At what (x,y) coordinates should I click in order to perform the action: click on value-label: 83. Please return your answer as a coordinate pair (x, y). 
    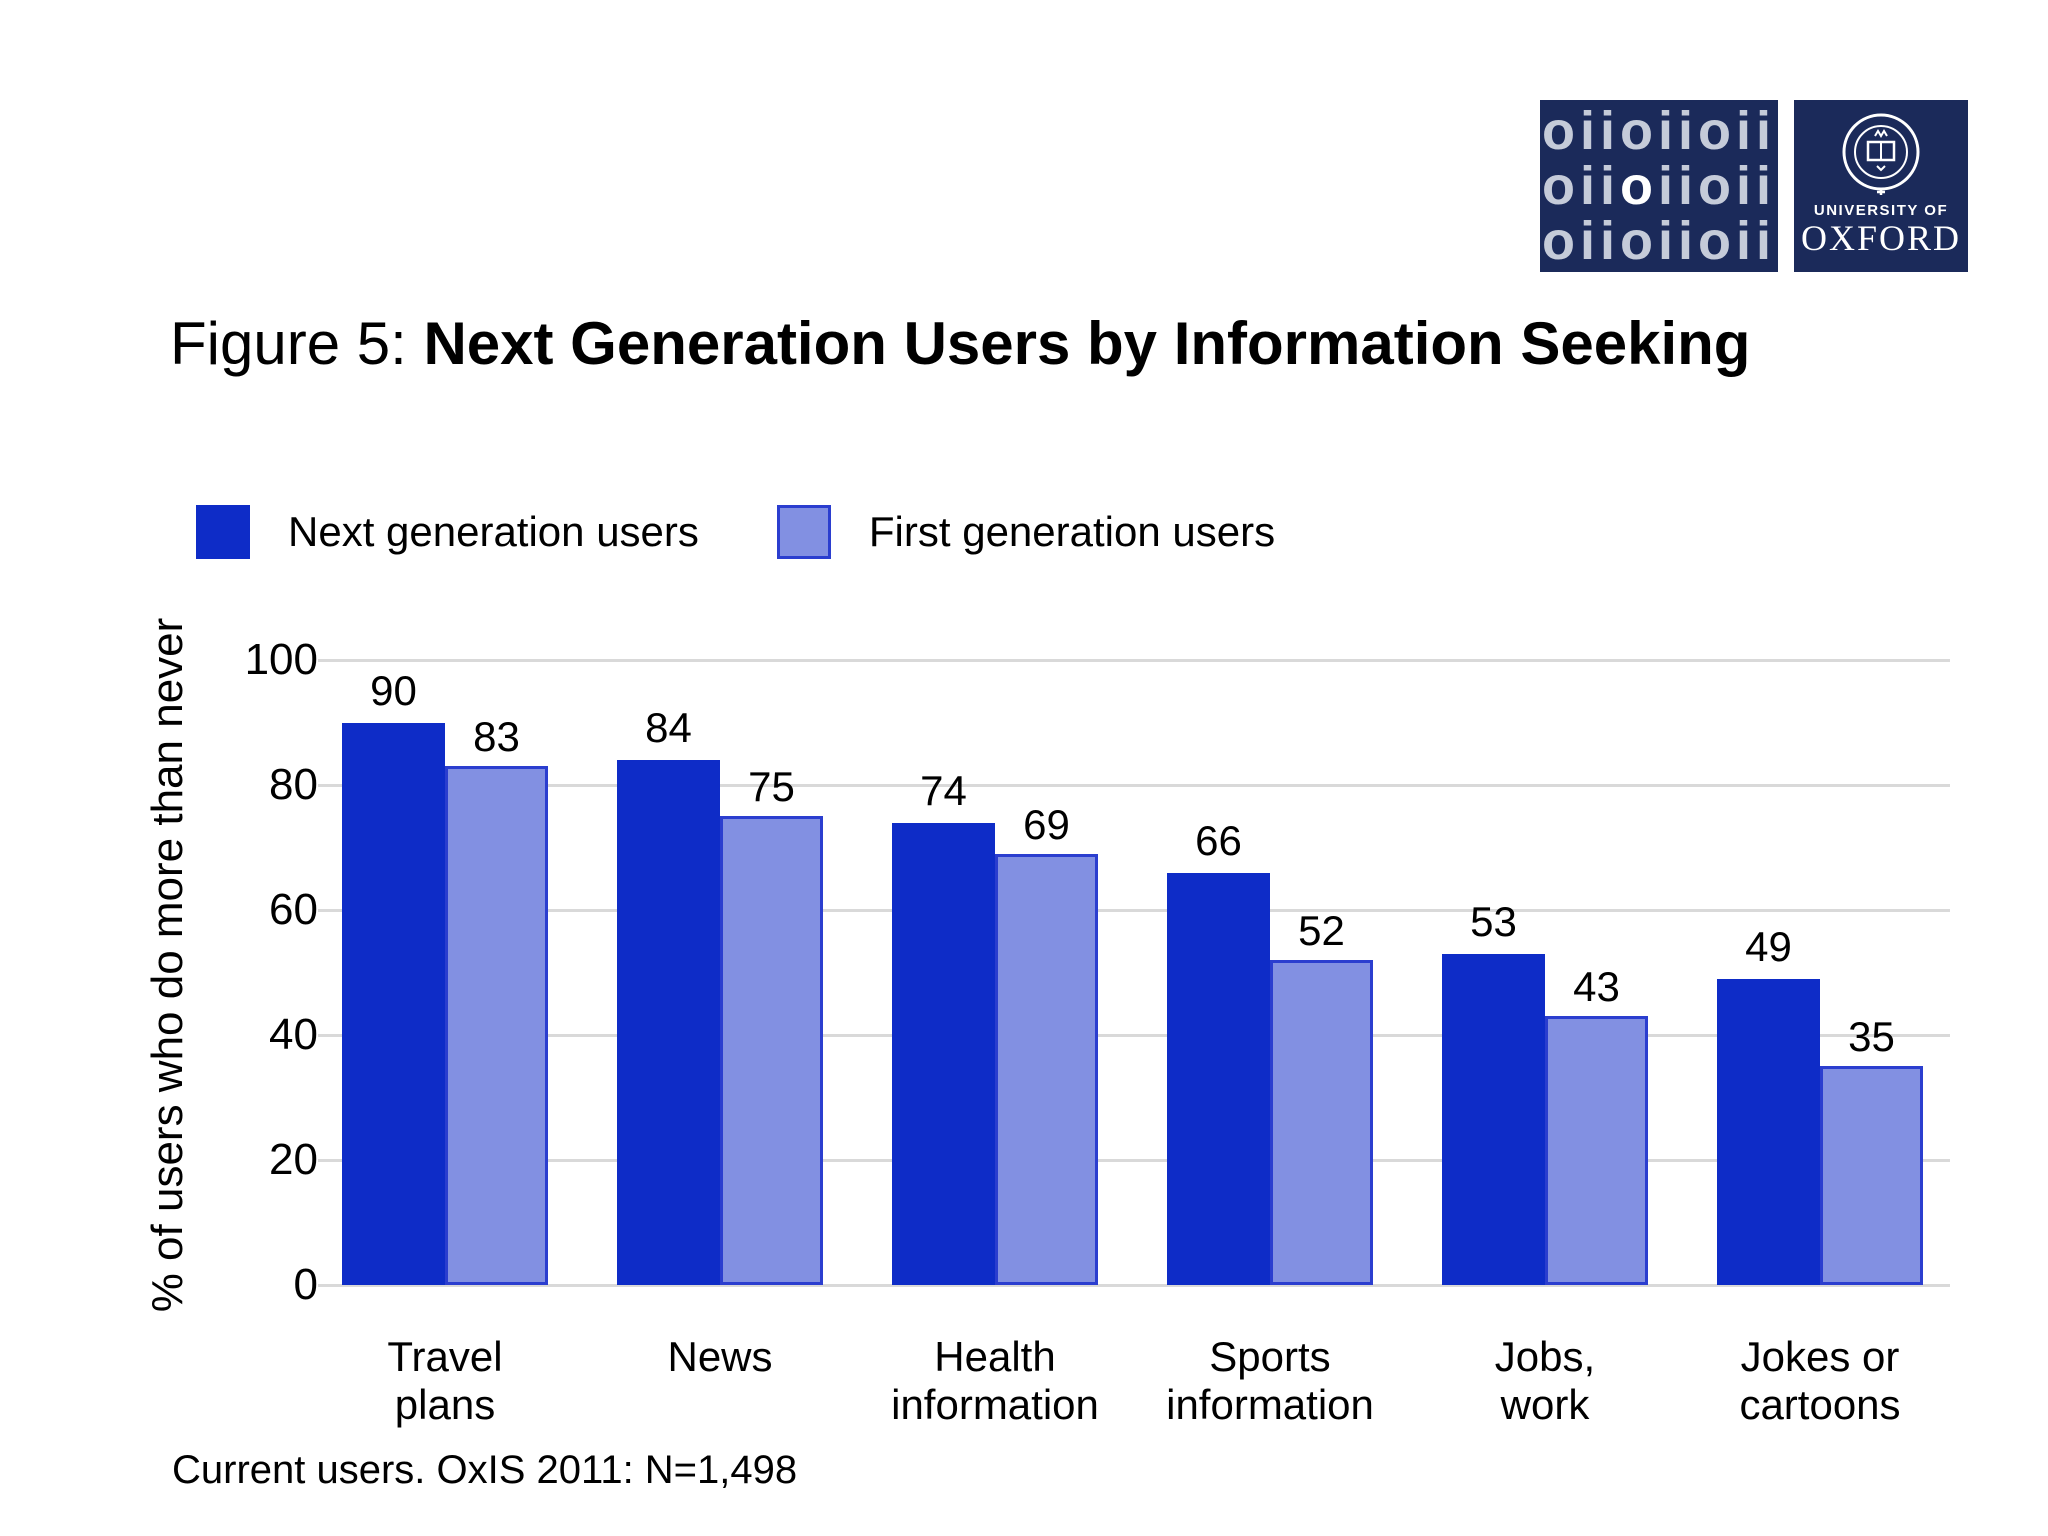
    Looking at the image, I should click on (496, 737).